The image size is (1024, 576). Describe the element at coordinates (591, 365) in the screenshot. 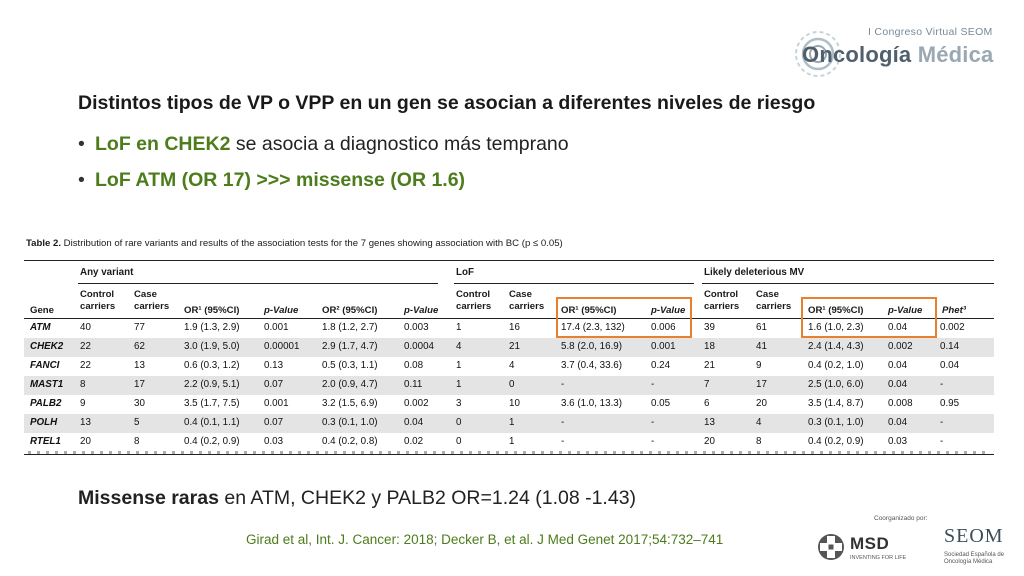

I see `table-cell: 3.7 (0.4, 33.6)` at that location.